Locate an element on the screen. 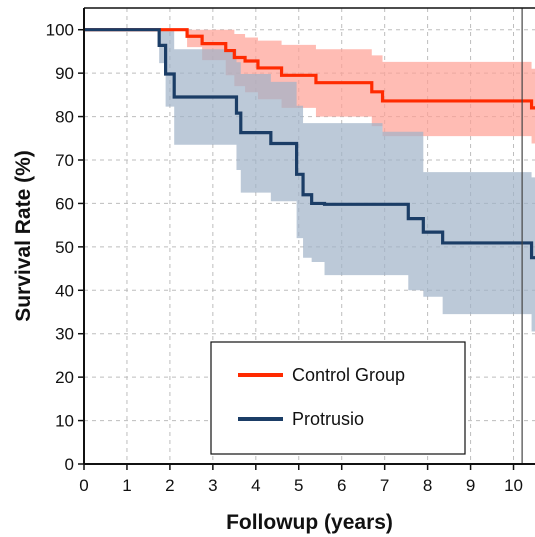 This screenshot has height=537, width=535. legend-box is located at coordinates (338, 398).